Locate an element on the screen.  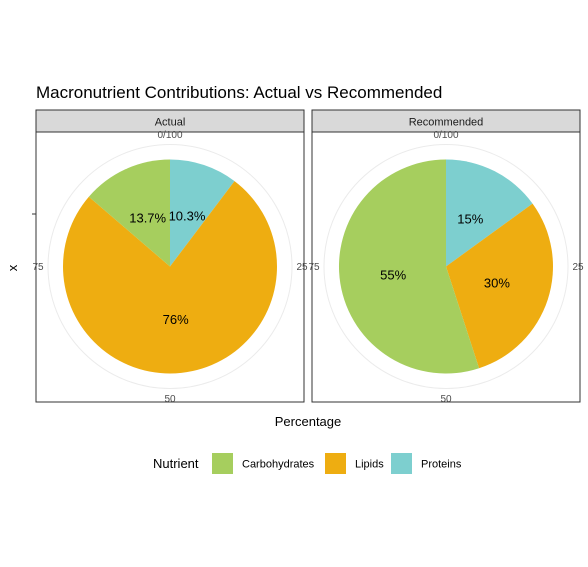
y-axis-title: x is located at coordinates (12, 267).